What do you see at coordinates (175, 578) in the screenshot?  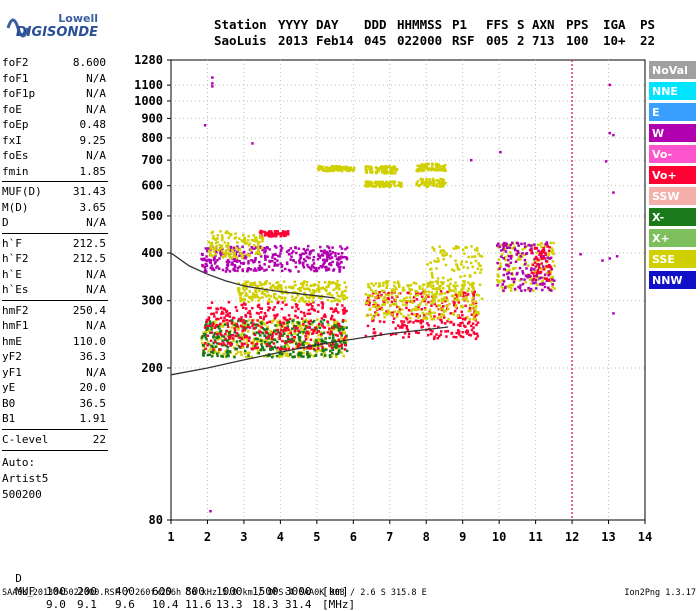 I see `footer-d-row: D 100 200 400 600 800 1000 1500 3000 [km]` at bounding box center [175, 578].